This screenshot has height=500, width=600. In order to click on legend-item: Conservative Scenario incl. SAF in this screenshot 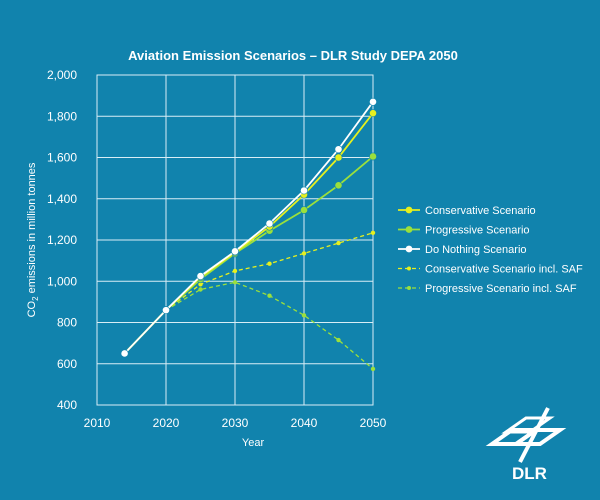, I will do `click(490, 270)`.